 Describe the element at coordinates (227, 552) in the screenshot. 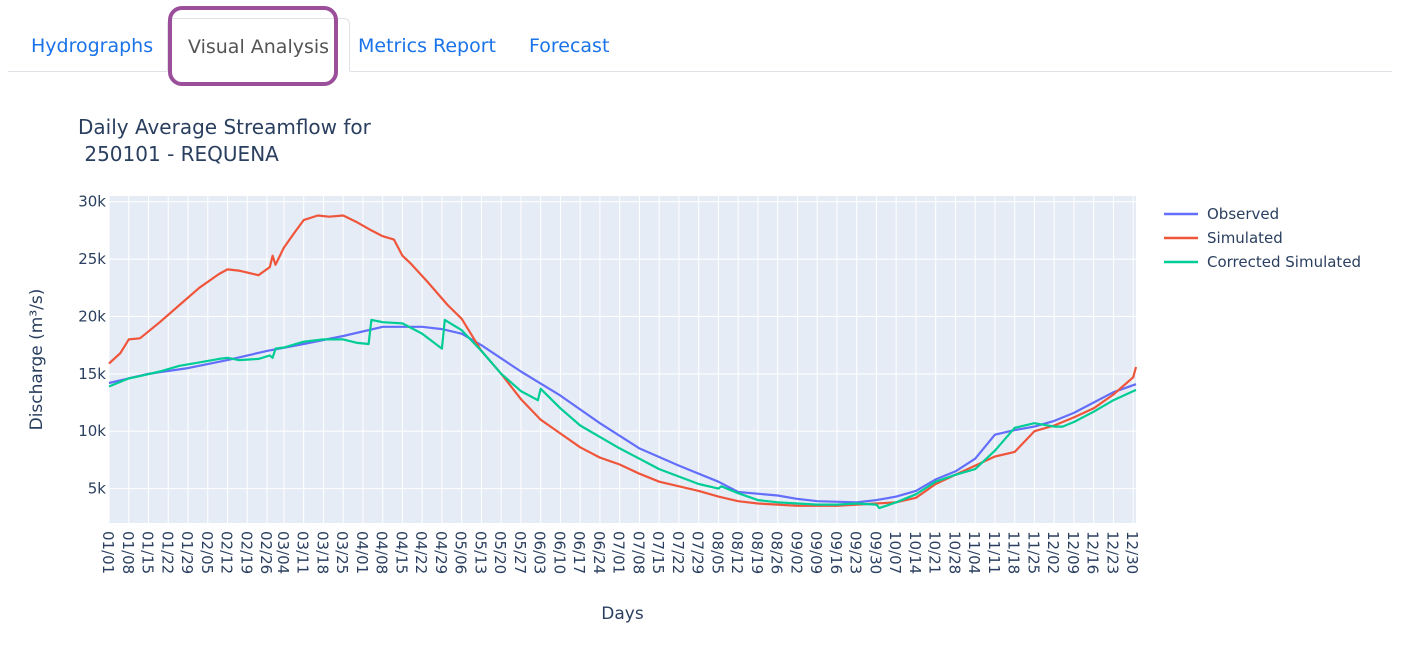

I see `x-tick-label: 02/12` at that location.